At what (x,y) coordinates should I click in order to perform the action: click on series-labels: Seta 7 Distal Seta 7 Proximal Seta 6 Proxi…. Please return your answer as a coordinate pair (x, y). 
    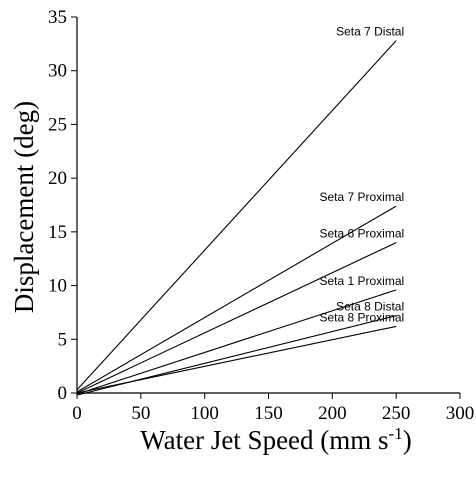
    Looking at the image, I should click on (361, 175).